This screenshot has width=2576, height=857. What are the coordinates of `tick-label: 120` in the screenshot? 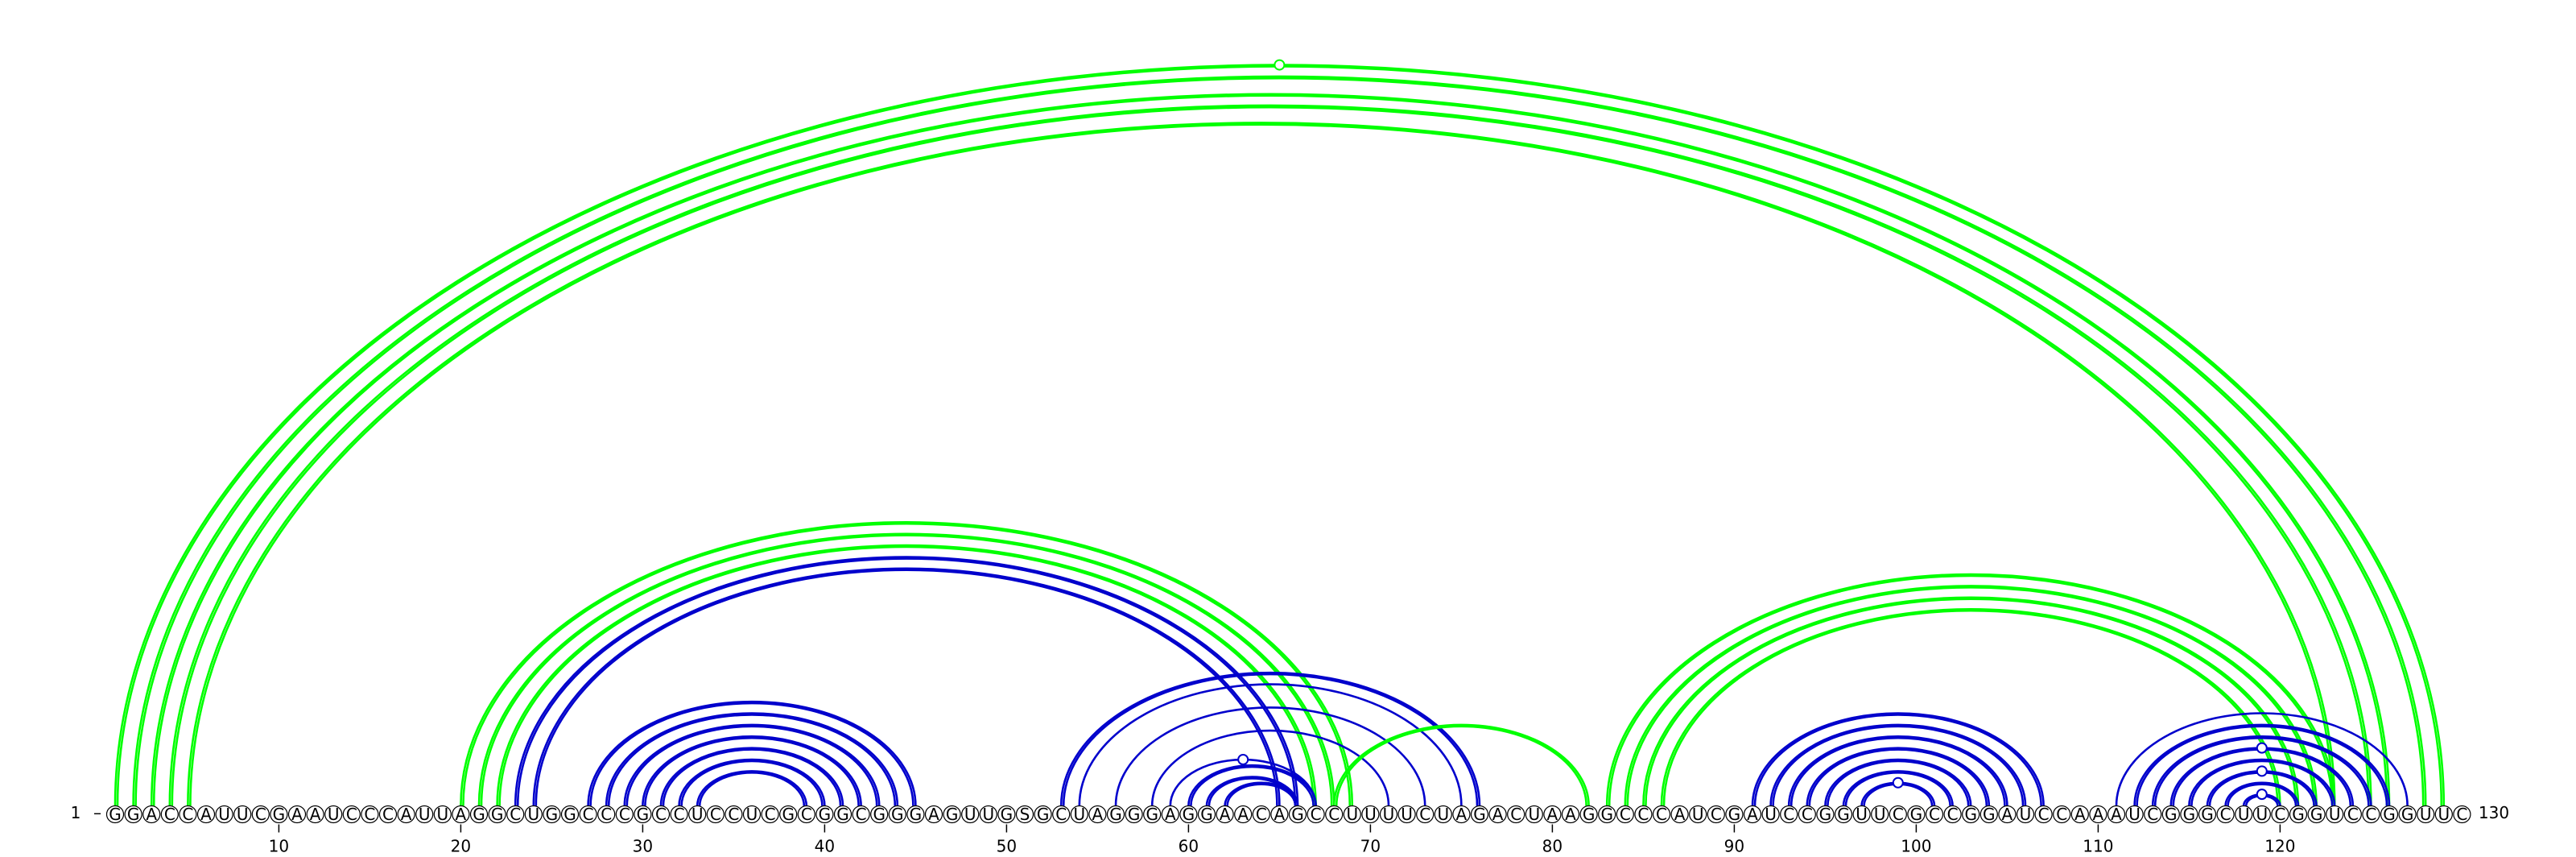 It's located at (2279, 846).